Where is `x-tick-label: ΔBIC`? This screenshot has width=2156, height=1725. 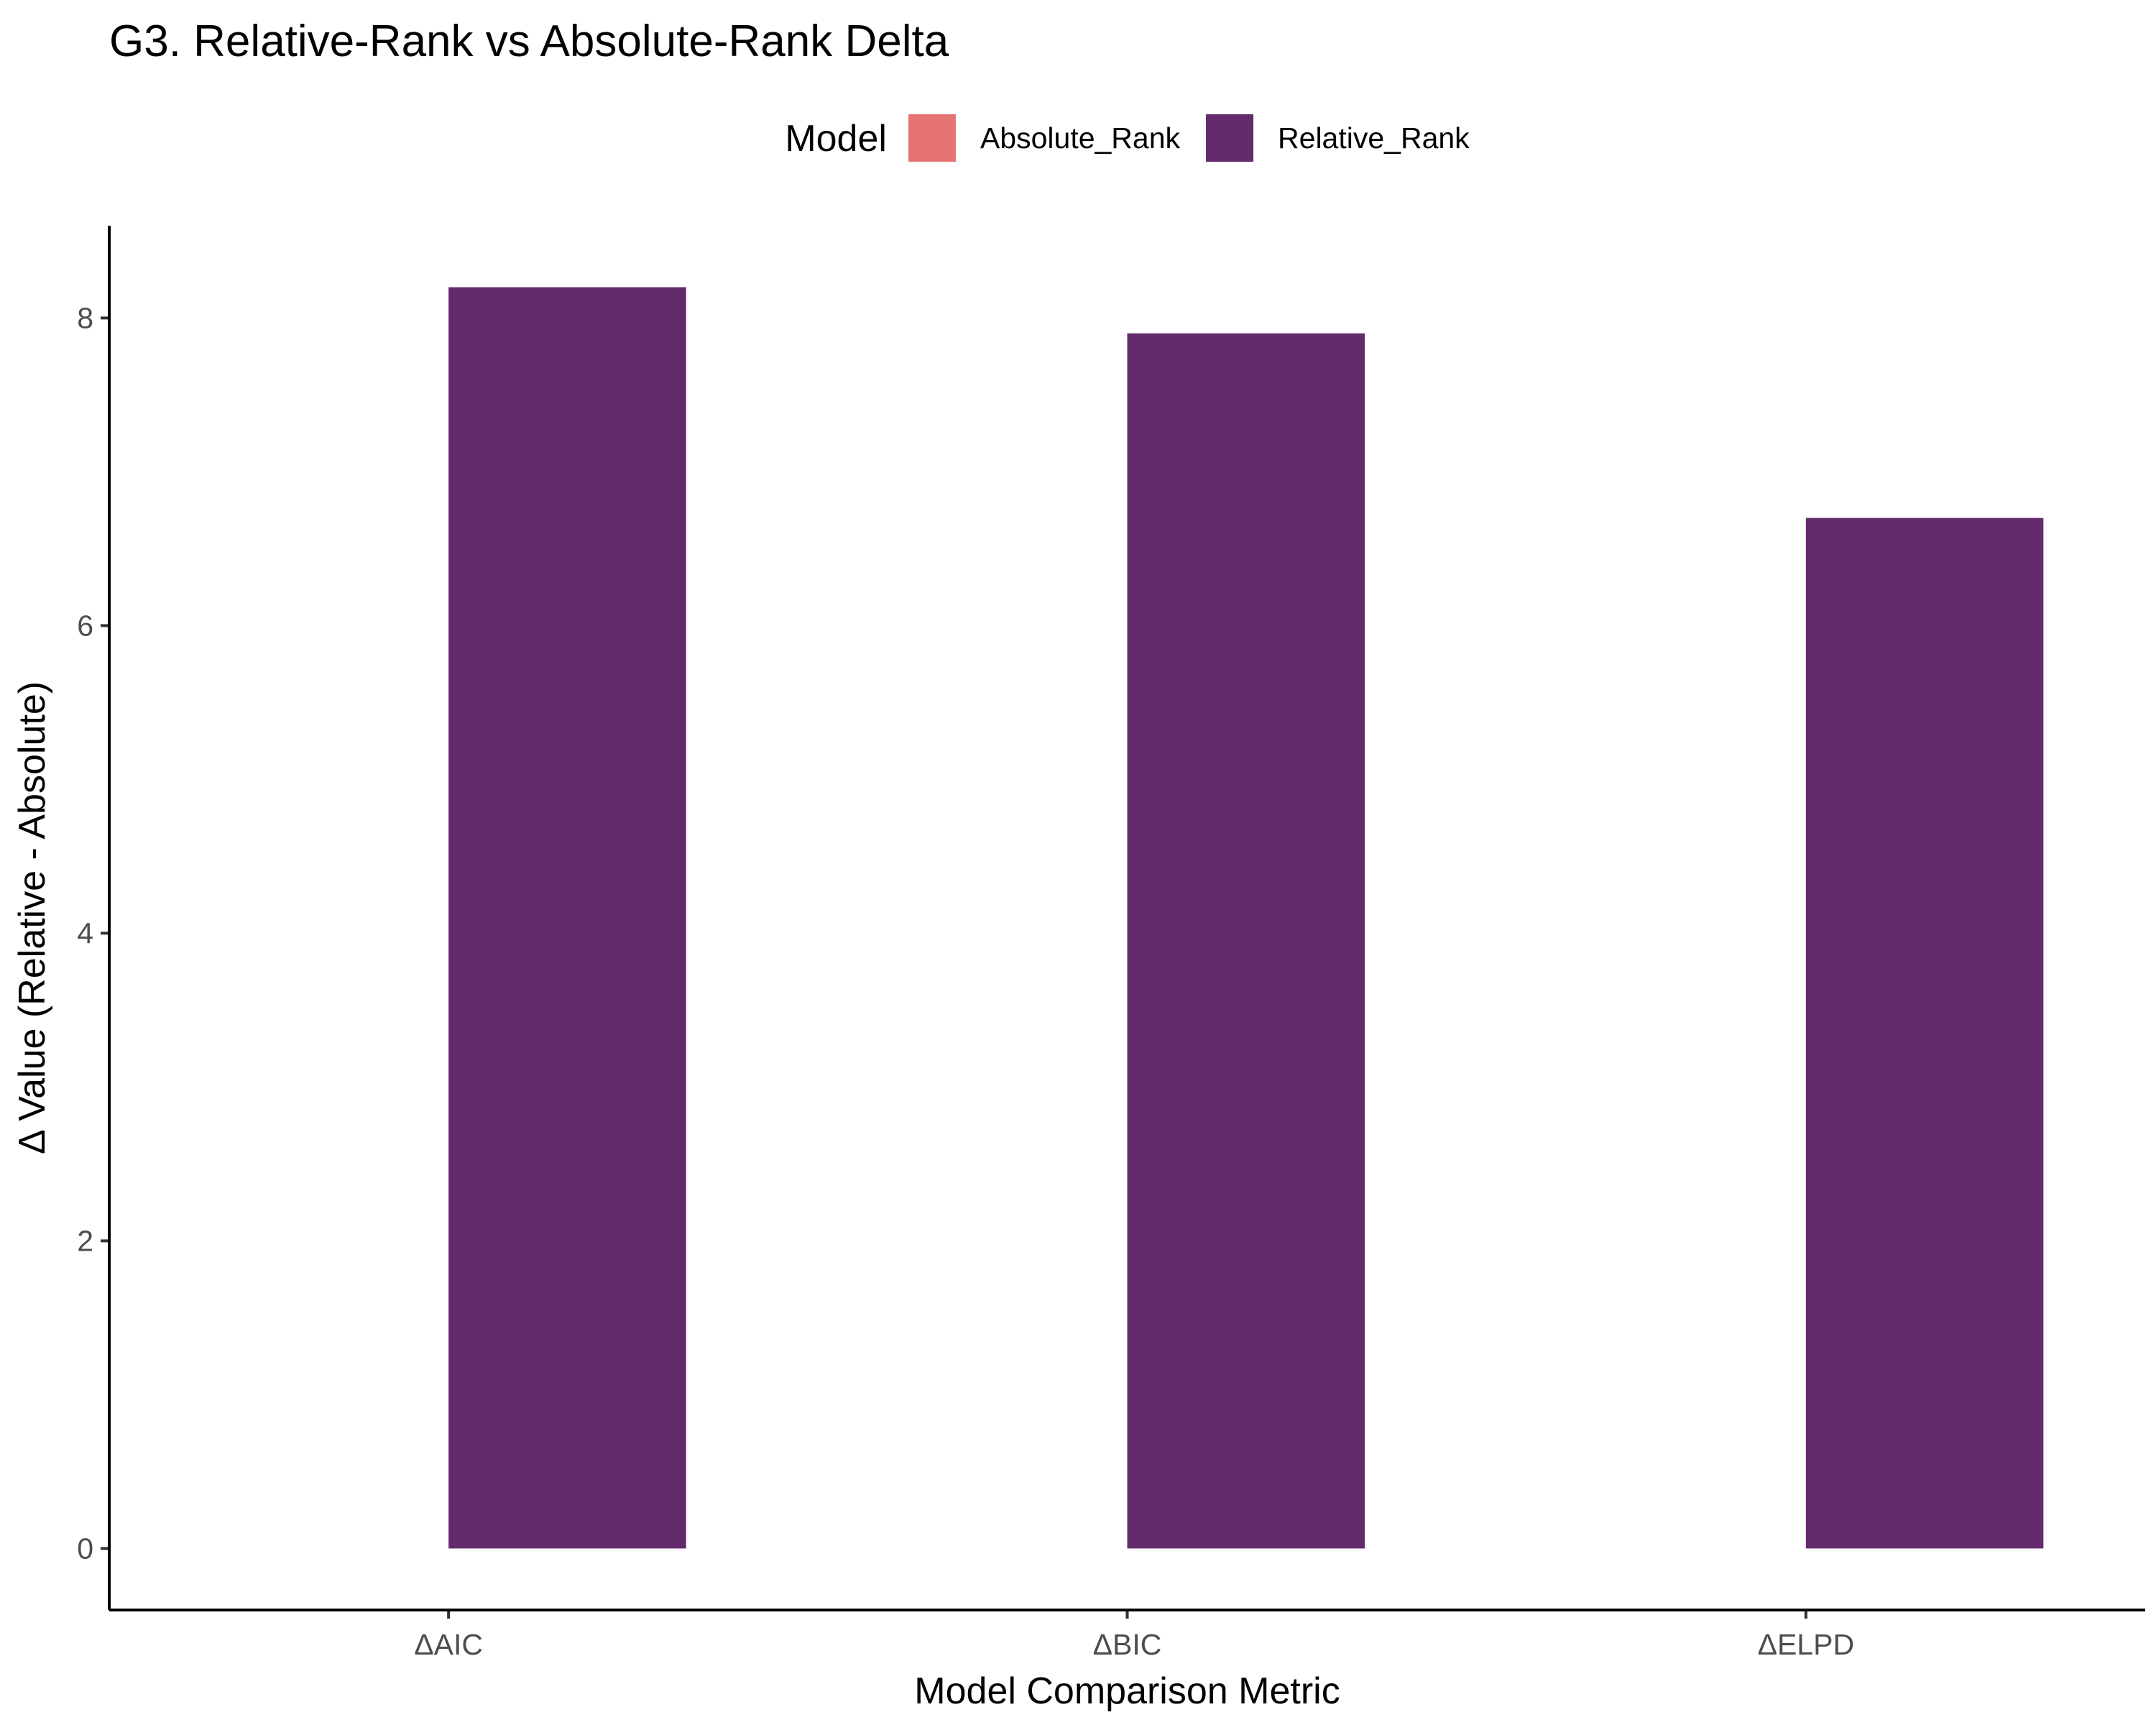 x-tick-label: ΔBIC is located at coordinates (1127, 1644).